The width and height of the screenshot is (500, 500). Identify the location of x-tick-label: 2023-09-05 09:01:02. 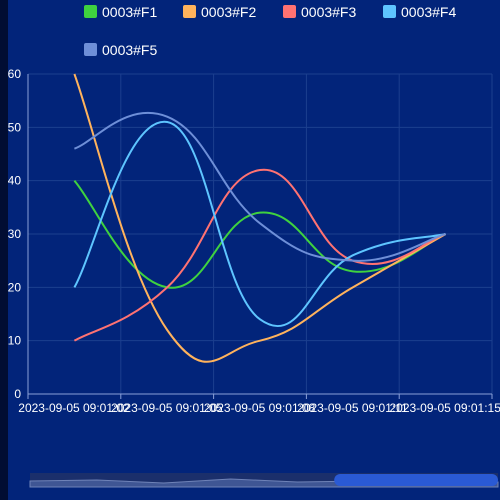
(74, 408).